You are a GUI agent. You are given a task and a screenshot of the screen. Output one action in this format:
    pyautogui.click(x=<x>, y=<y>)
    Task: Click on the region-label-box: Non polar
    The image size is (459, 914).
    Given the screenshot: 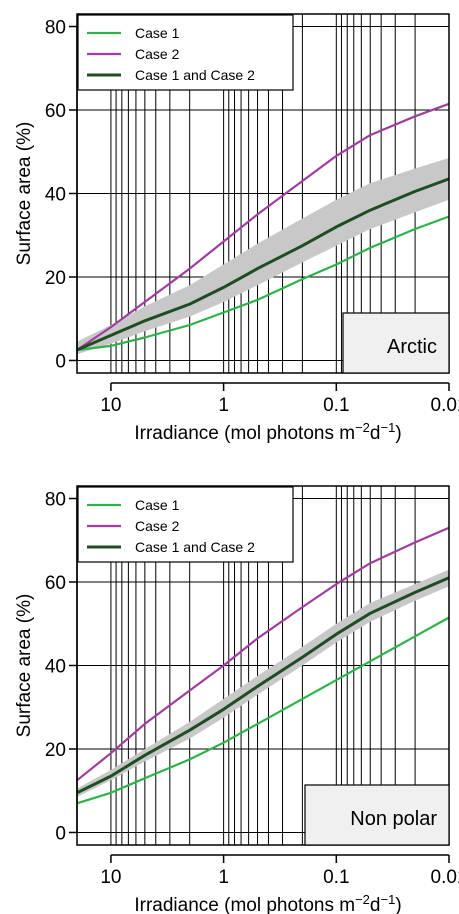 What is the action you would take?
    pyautogui.click(x=377, y=815)
    